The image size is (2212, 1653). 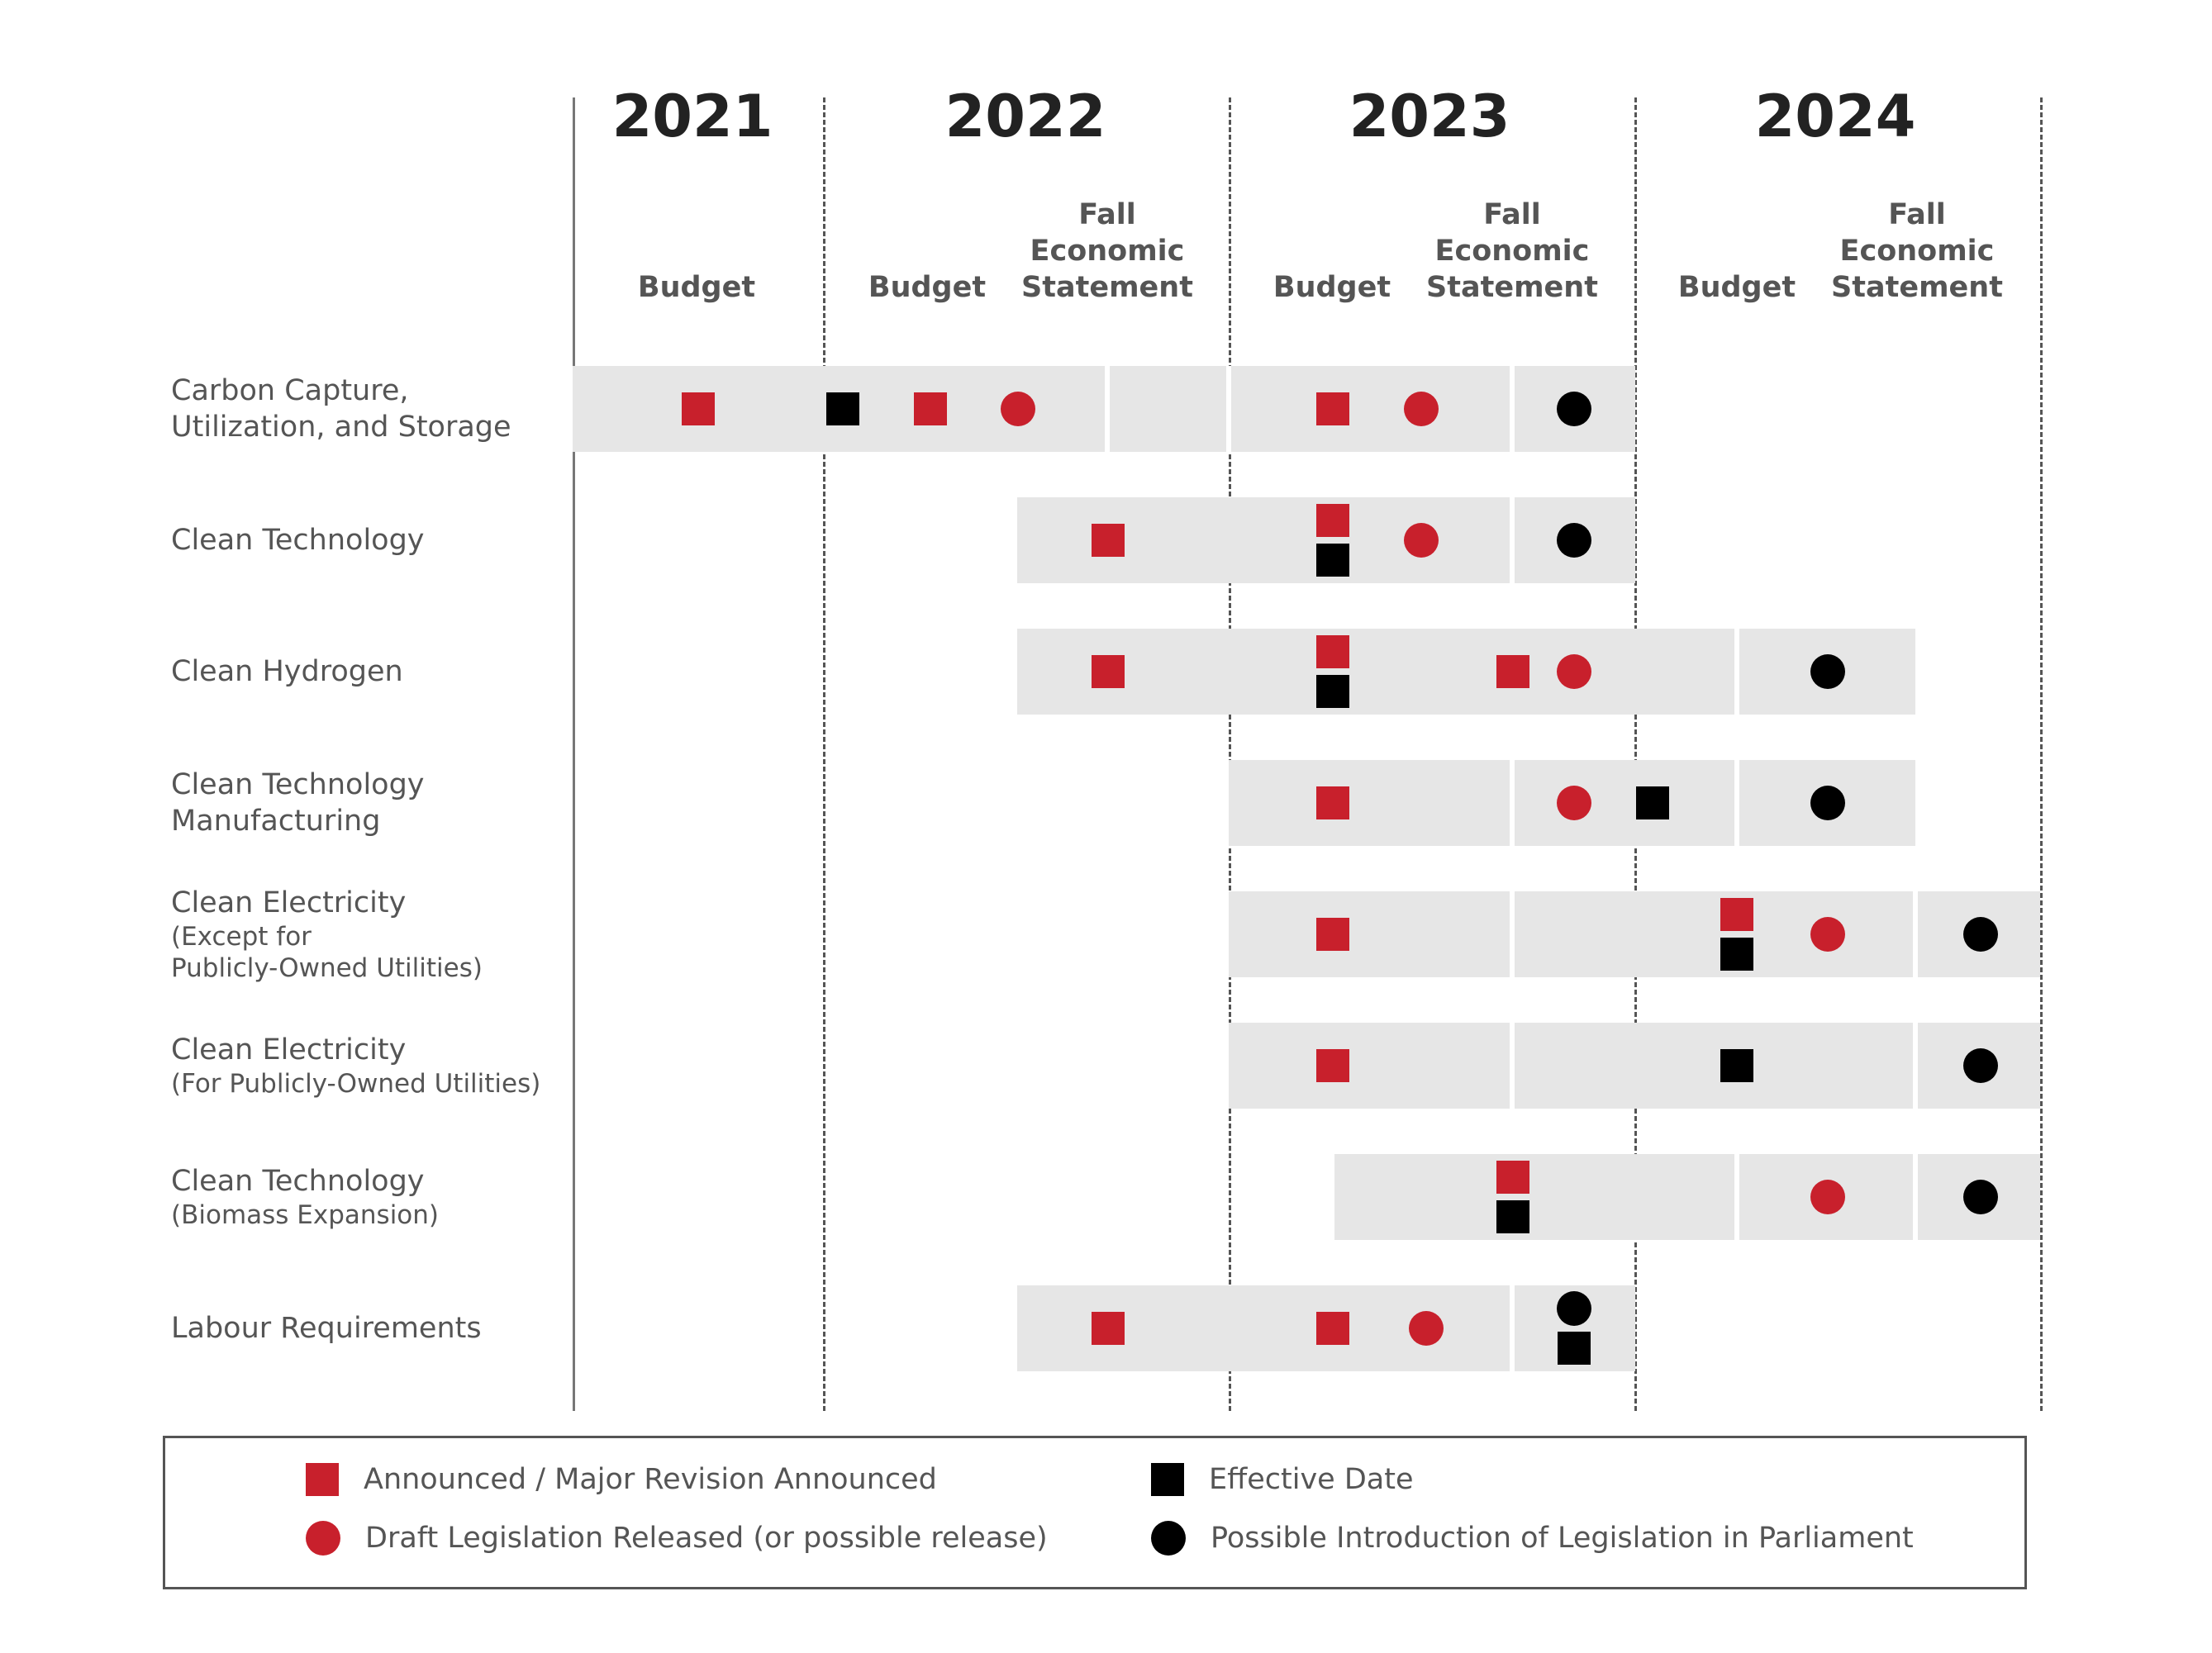 What do you see at coordinates (692, 116) in the screenshot?
I see `year-header: 2021` at bounding box center [692, 116].